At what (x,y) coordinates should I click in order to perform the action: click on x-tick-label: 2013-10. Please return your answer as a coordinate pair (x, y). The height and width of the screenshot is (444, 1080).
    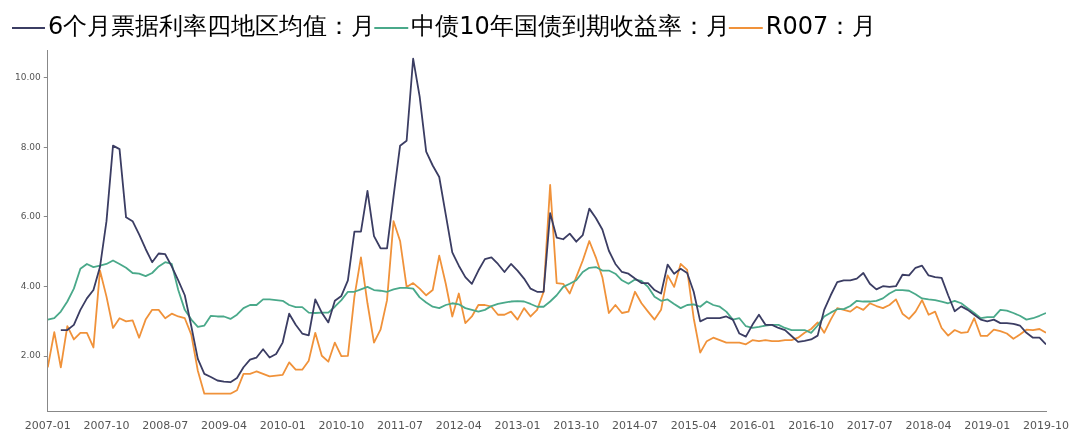
    Looking at the image, I should click on (576, 426).